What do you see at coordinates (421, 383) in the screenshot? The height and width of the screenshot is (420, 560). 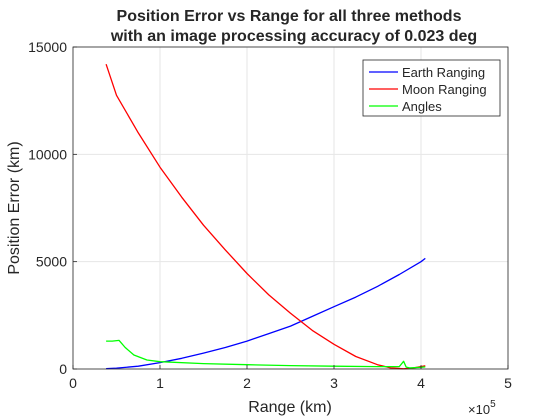 I see `x-tick-label: 4` at bounding box center [421, 383].